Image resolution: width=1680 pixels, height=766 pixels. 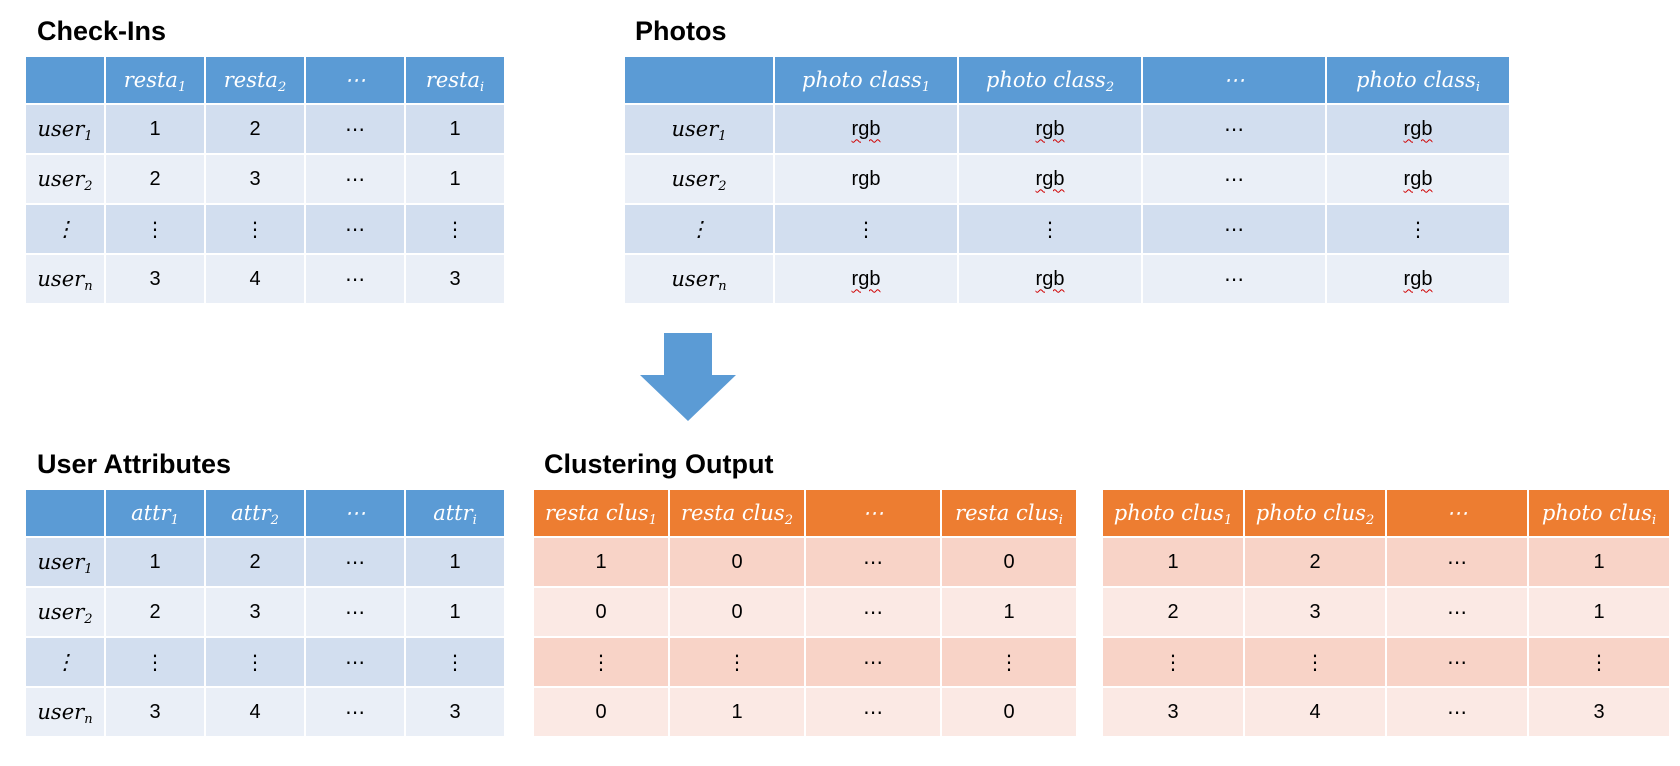 I want to click on header-cell: photo class1, so click(x=866, y=80).